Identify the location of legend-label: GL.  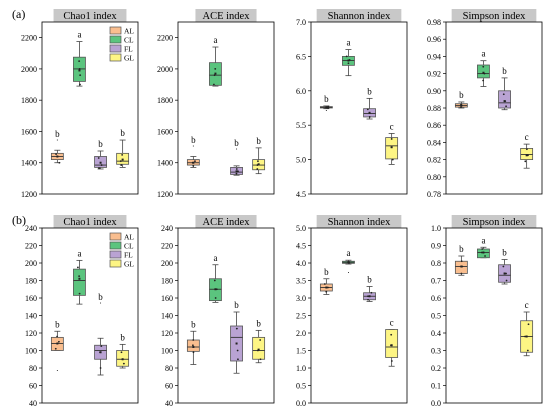
(129, 58).